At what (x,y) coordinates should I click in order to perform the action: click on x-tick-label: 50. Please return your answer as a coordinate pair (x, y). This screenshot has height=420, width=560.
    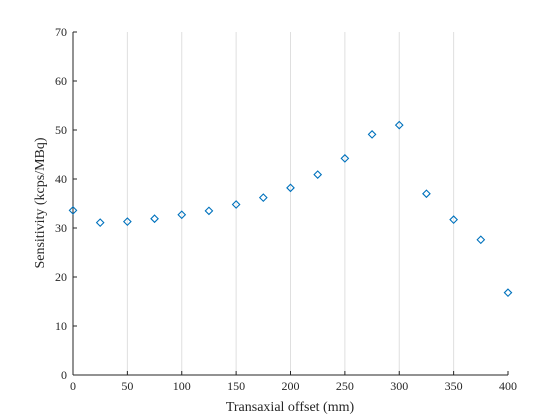
    Looking at the image, I should click on (127, 386).